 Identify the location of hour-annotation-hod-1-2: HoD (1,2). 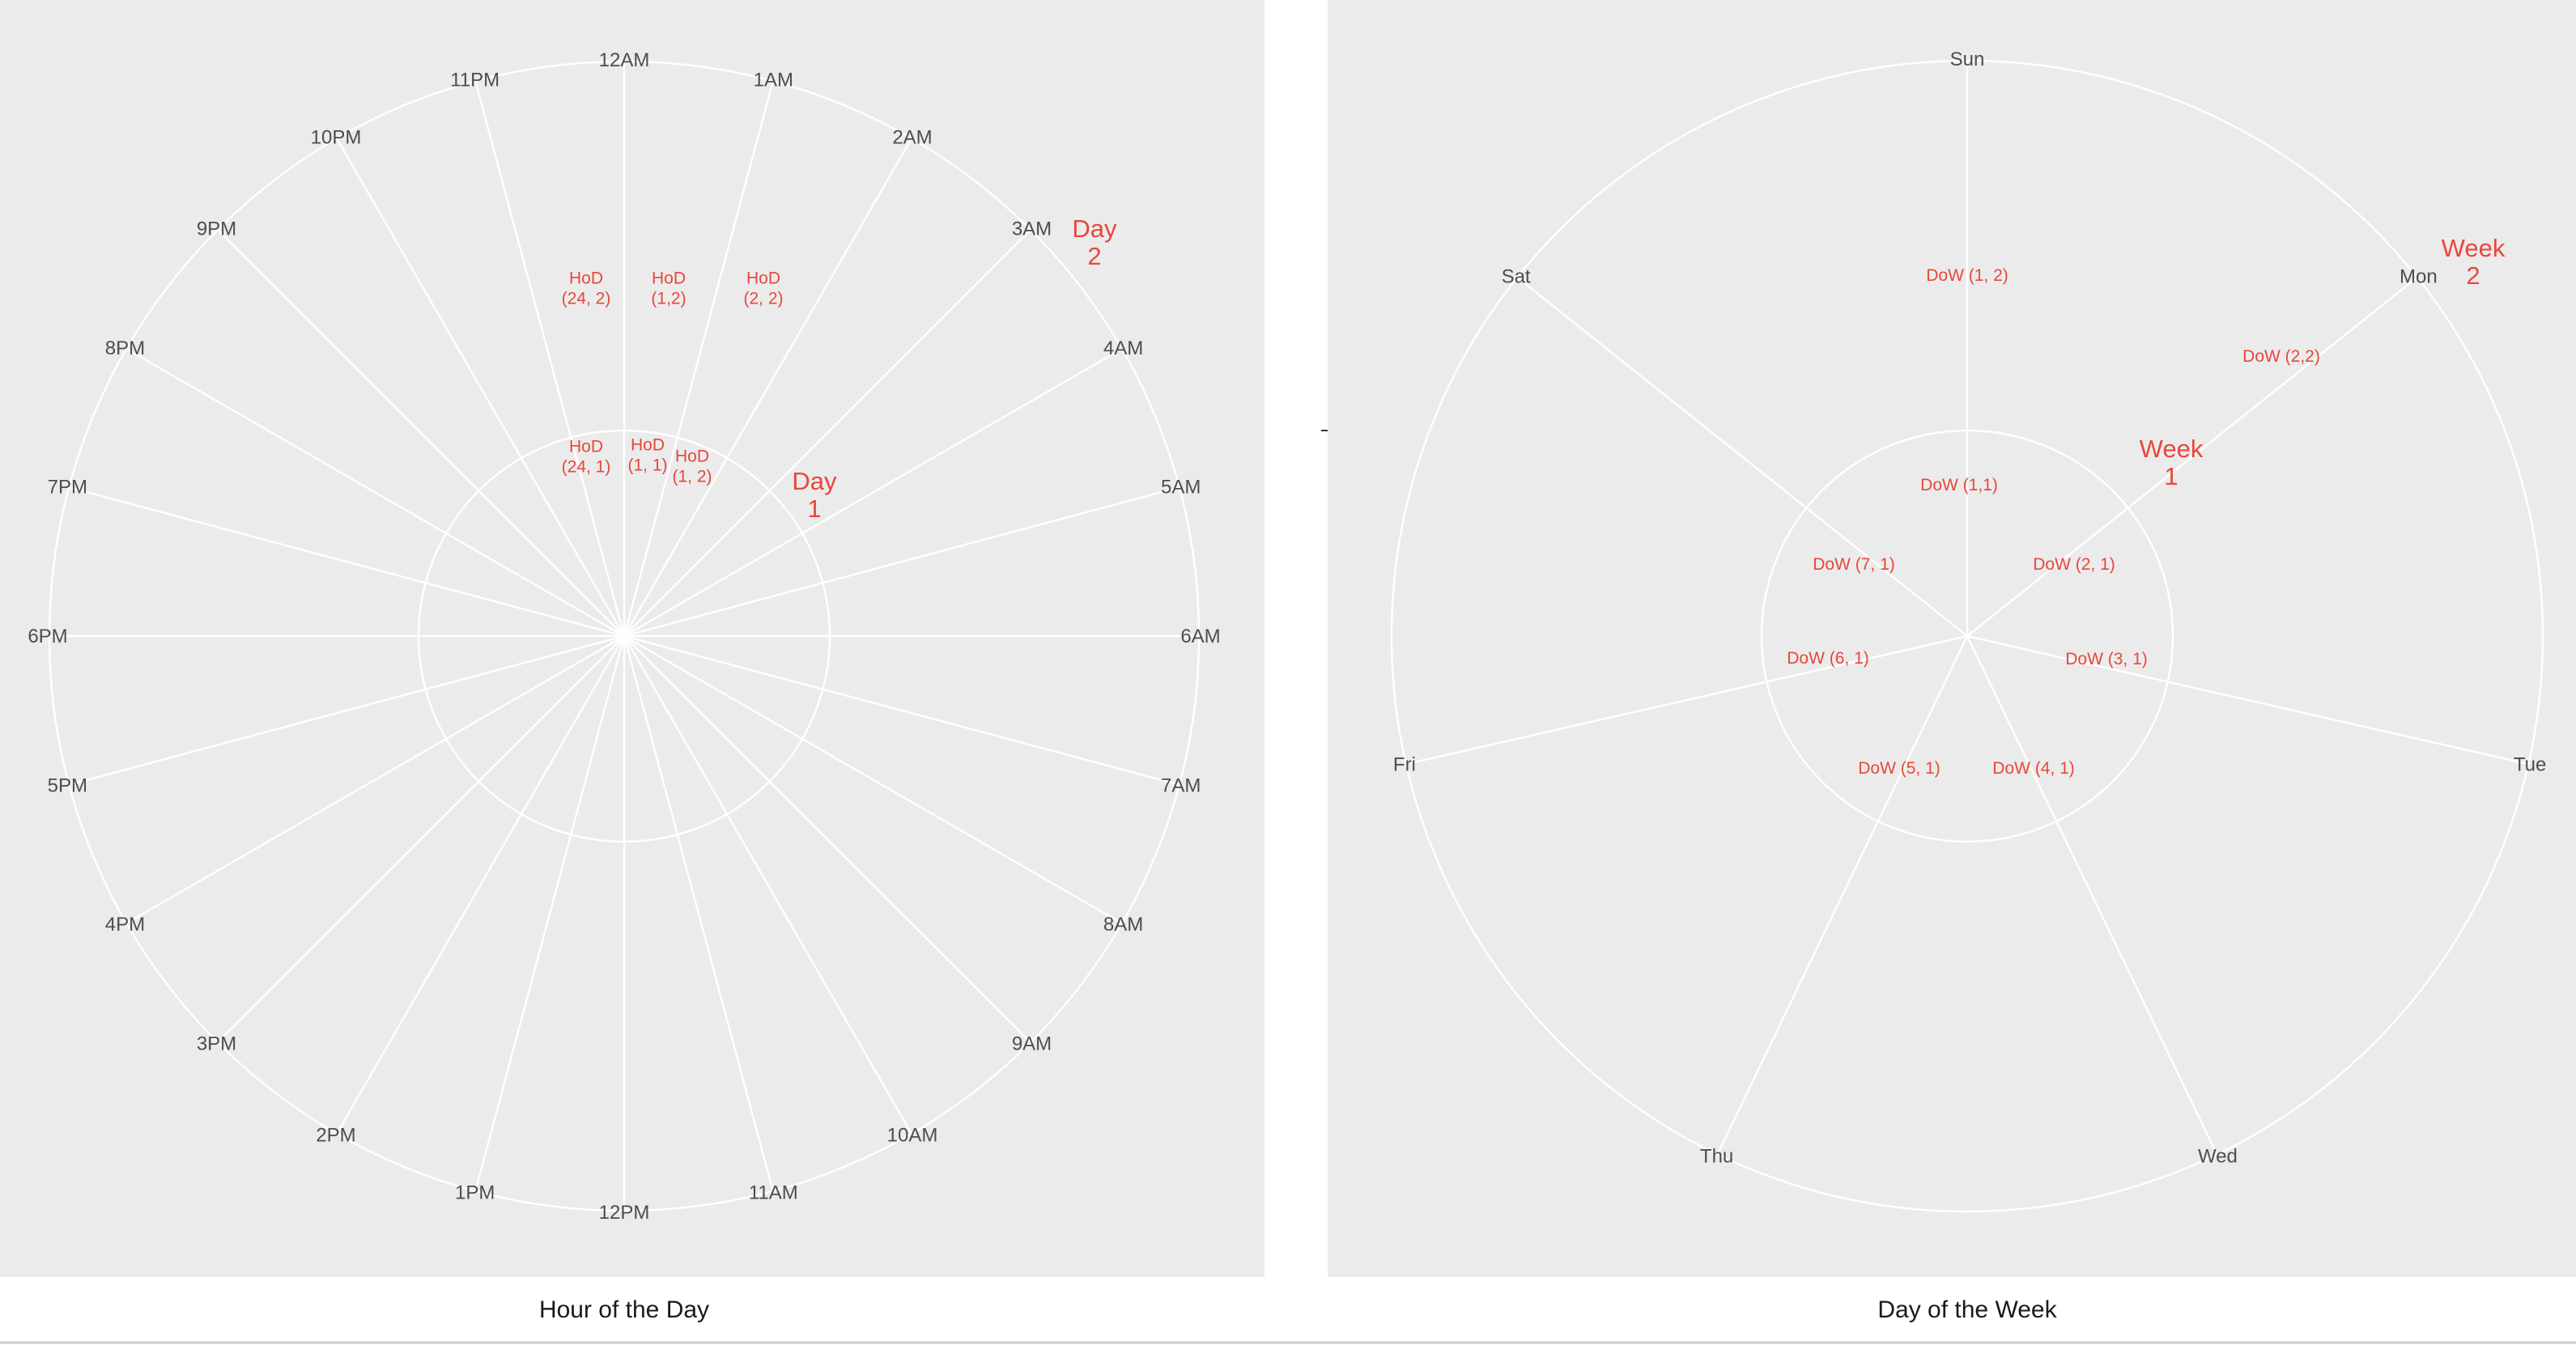
(668, 288).